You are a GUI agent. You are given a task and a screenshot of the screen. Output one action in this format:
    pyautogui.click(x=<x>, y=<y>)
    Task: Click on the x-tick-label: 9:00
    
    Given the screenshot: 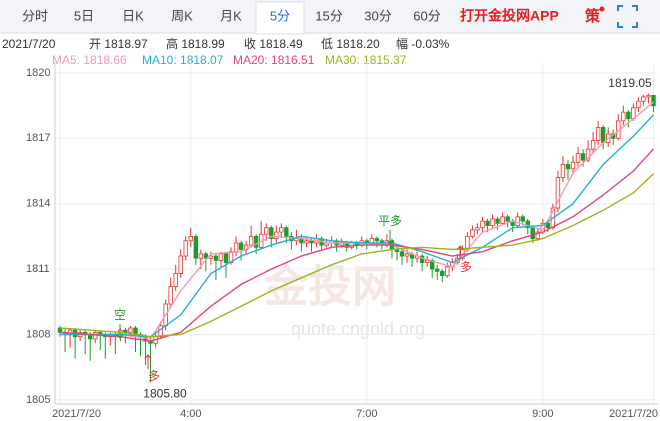 What is the action you would take?
    pyautogui.click(x=542, y=414)
    